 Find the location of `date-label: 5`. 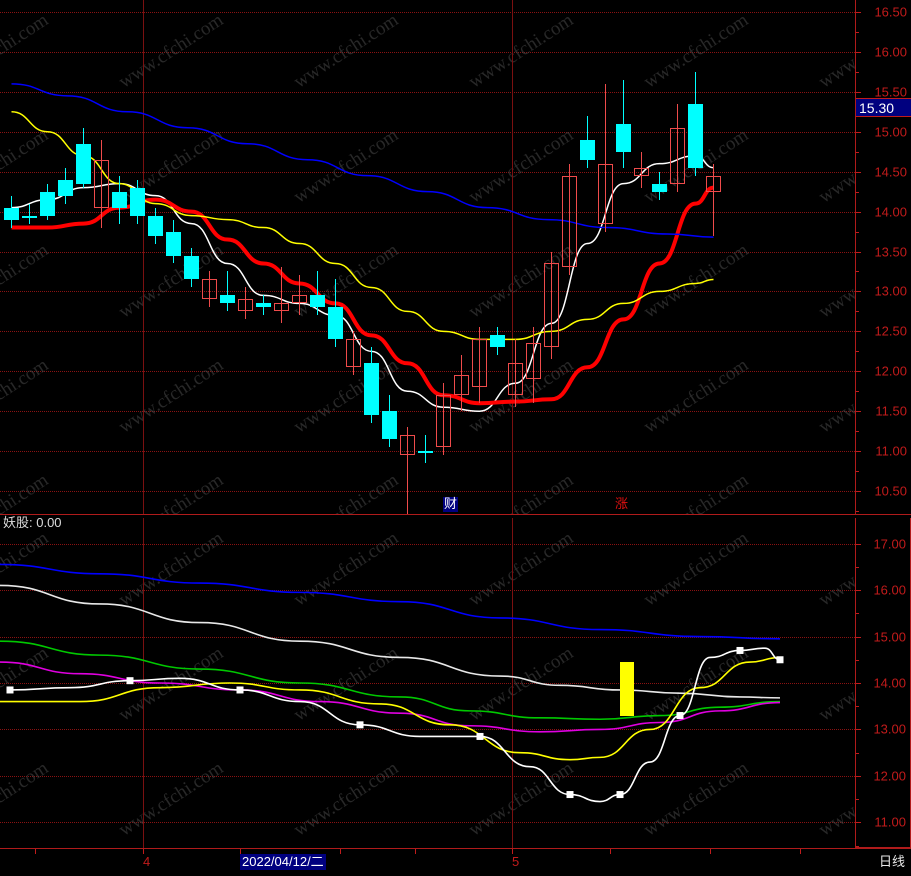

date-label: 5 is located at coordinates (516, 861).